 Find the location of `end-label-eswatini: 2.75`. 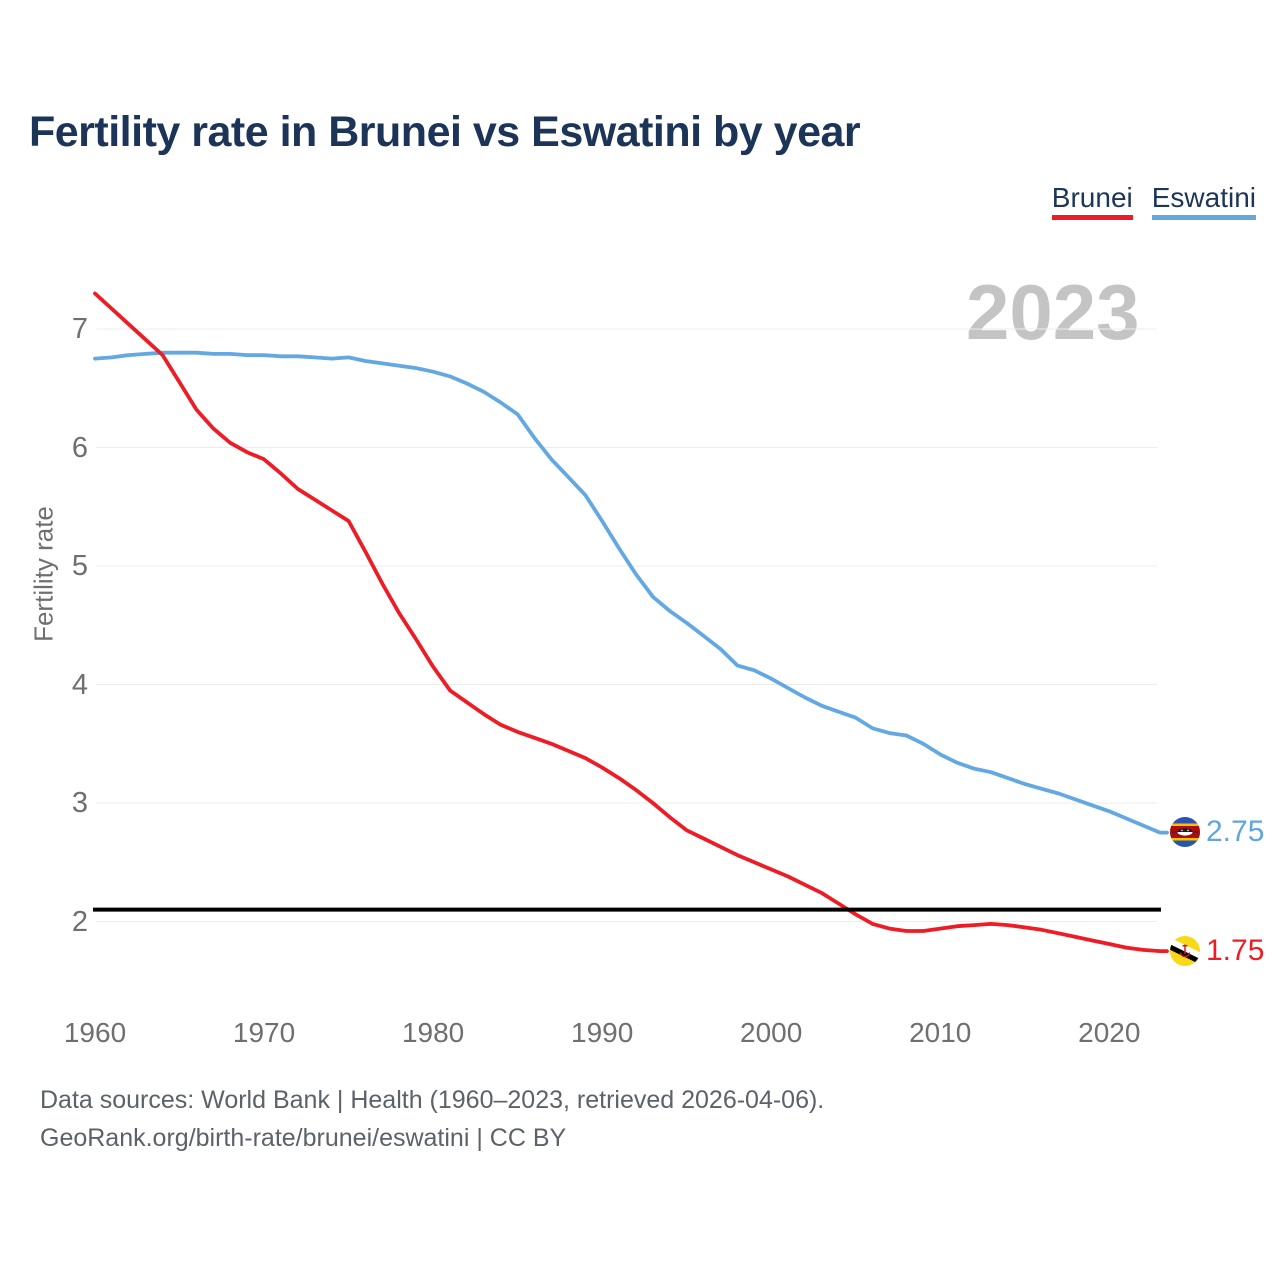

end-label-eswatini: 2.75 is located at coordinates (1217, 832).